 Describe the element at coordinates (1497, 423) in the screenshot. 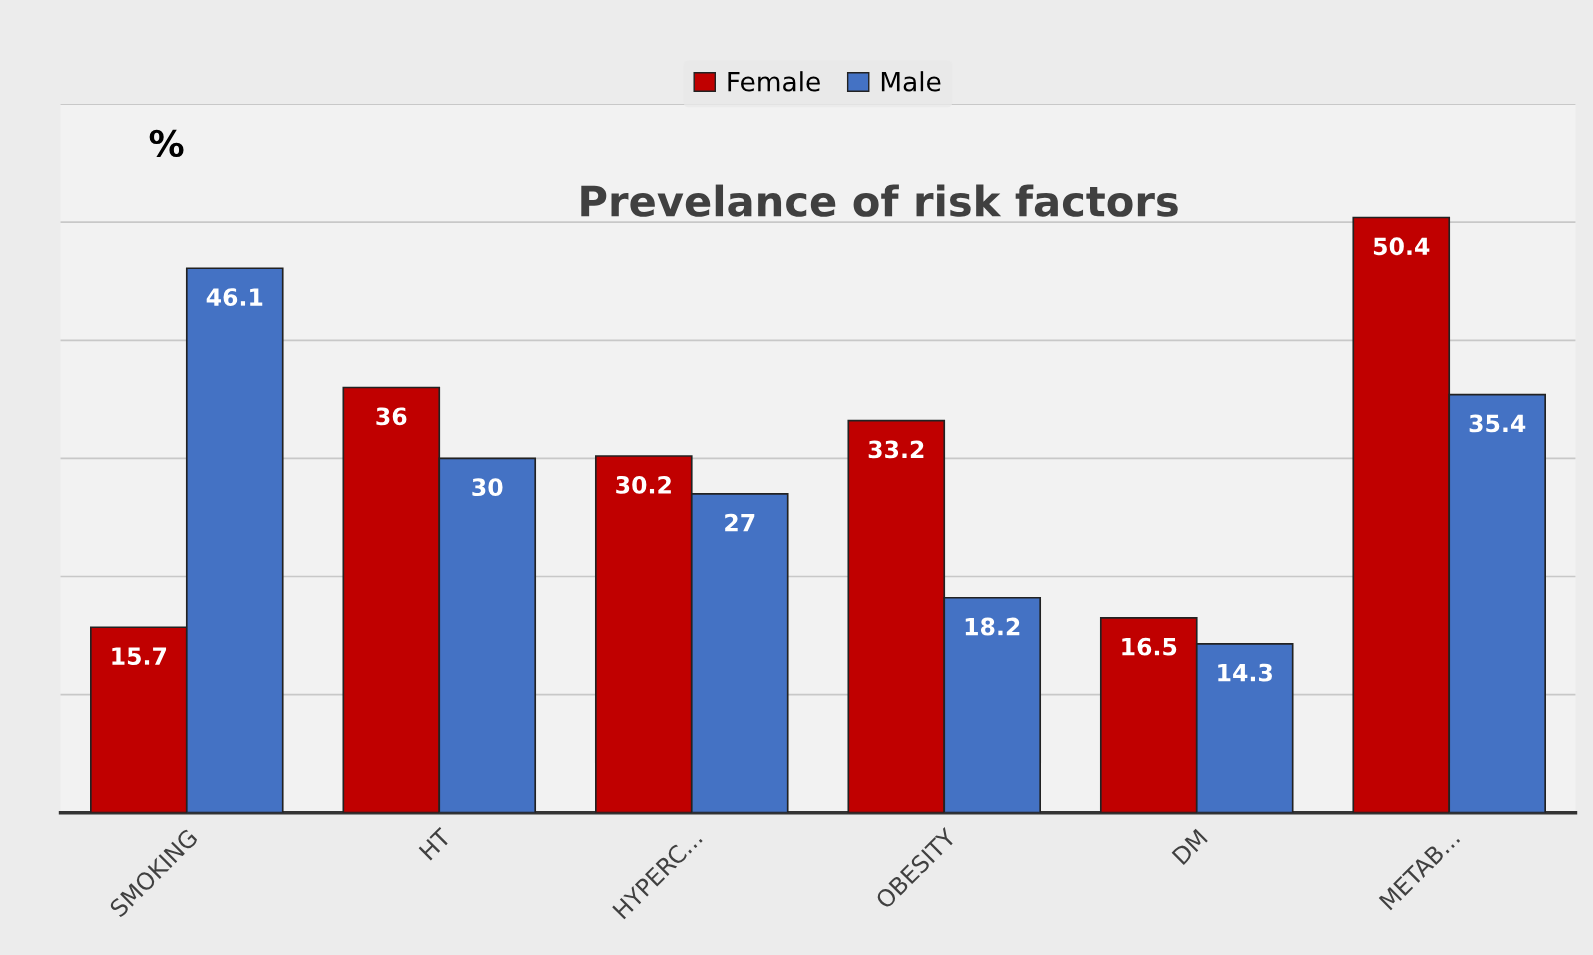

I see `data-label: 35.4` at that location.